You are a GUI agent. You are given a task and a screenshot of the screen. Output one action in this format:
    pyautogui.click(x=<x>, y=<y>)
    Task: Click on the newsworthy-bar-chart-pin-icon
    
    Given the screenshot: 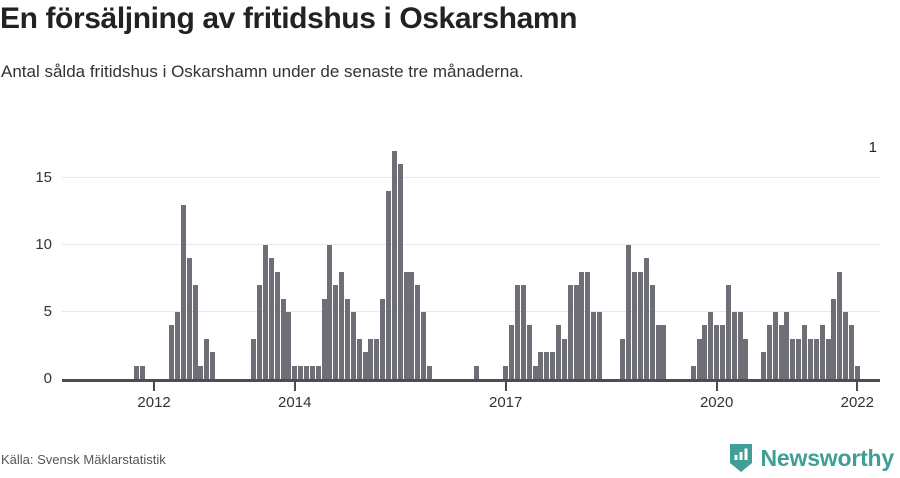 What is the action you would take?
    pyautogui.click(x=741, y=458)
    